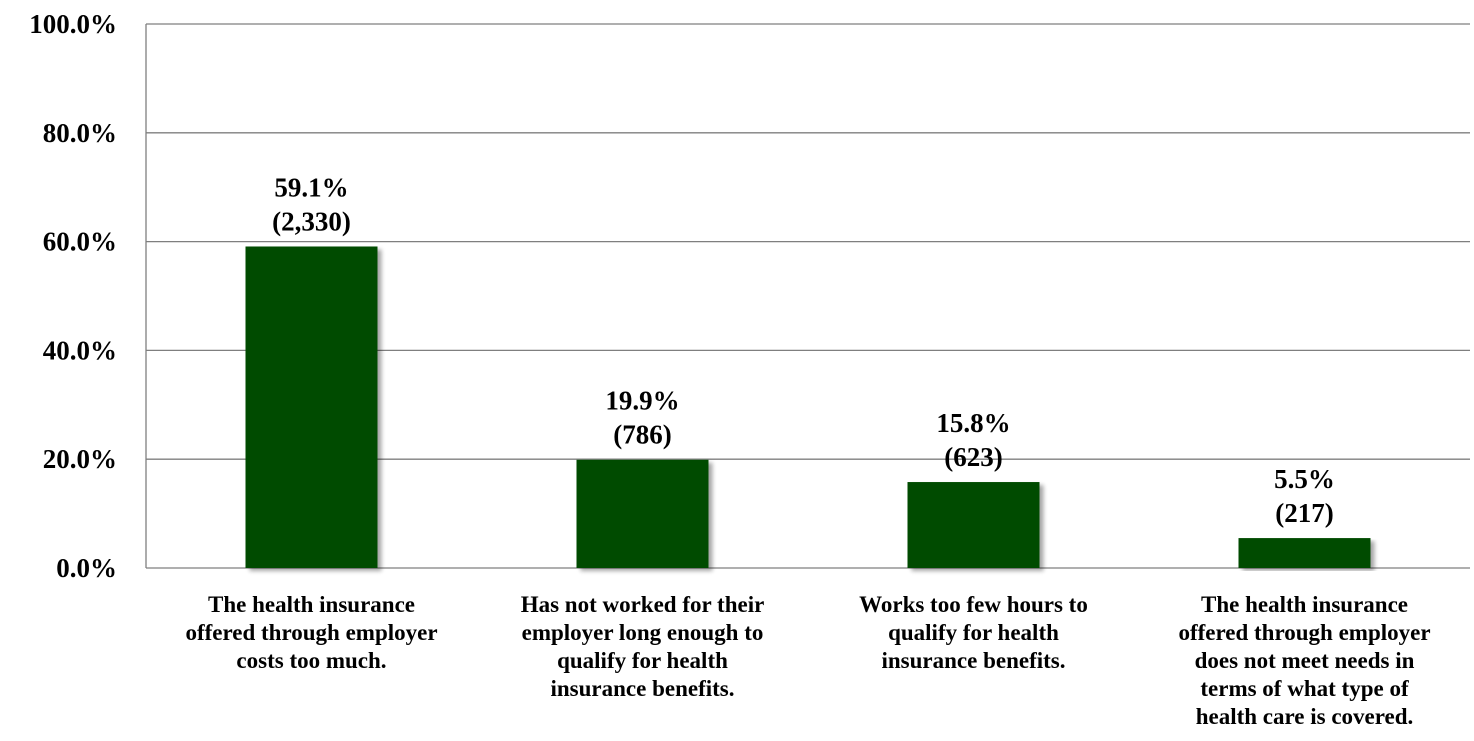 The width and height of the screenshot is (1474, 741). Describe the element at coordinates (311, 221) in the screenshot. I see `data-label: (2,330)` at that location.